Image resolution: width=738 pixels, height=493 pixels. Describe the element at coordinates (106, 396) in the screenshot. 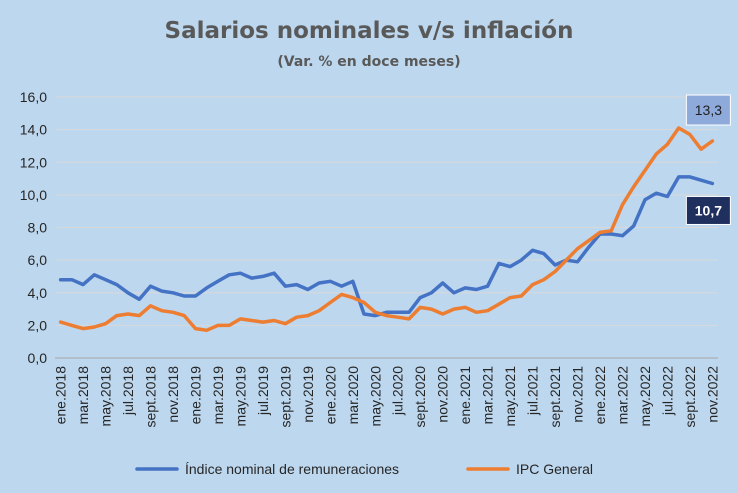

I see `x-tick-label: may.2018` at that location.